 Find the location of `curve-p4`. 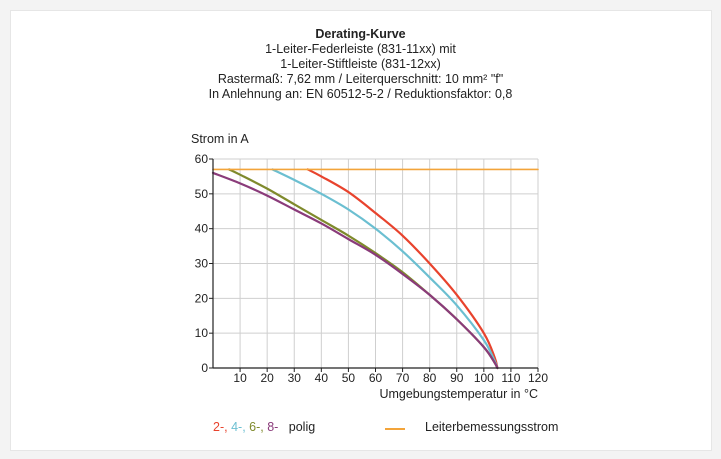

curve-p4 is located at coordinates (385, 269).